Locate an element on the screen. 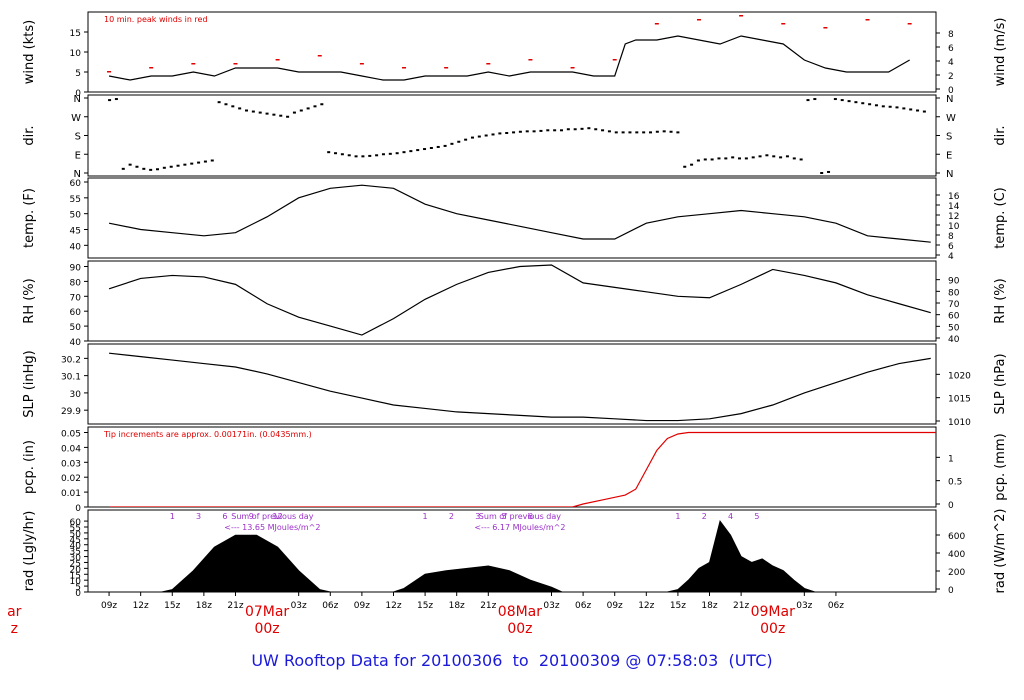 This screenshot has height=700, width=1024. solar-sum-note: <--- 13.65 MJoules/m^2 is located at coordinates (272, 527).